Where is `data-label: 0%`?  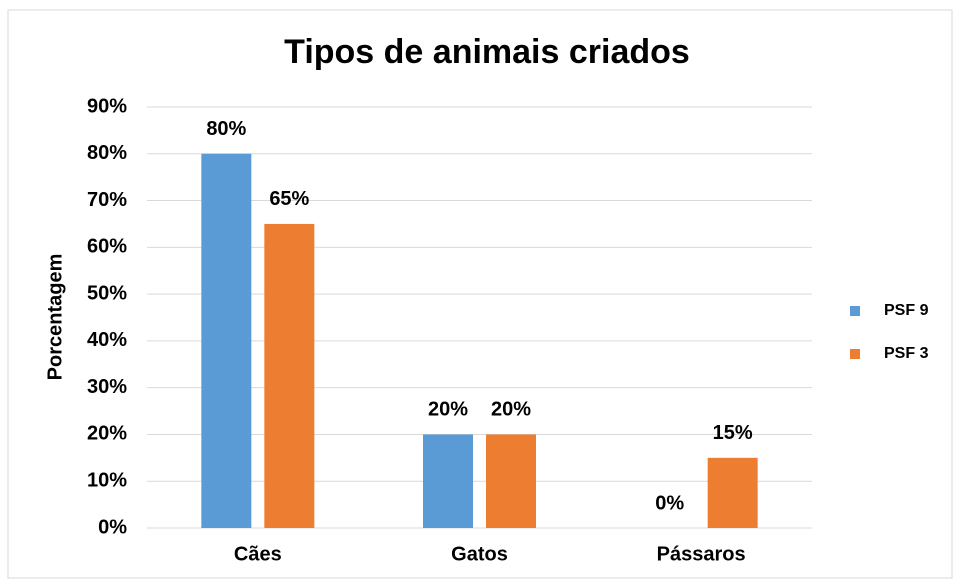
data-label: 0% is located at coordinates (669, 503).